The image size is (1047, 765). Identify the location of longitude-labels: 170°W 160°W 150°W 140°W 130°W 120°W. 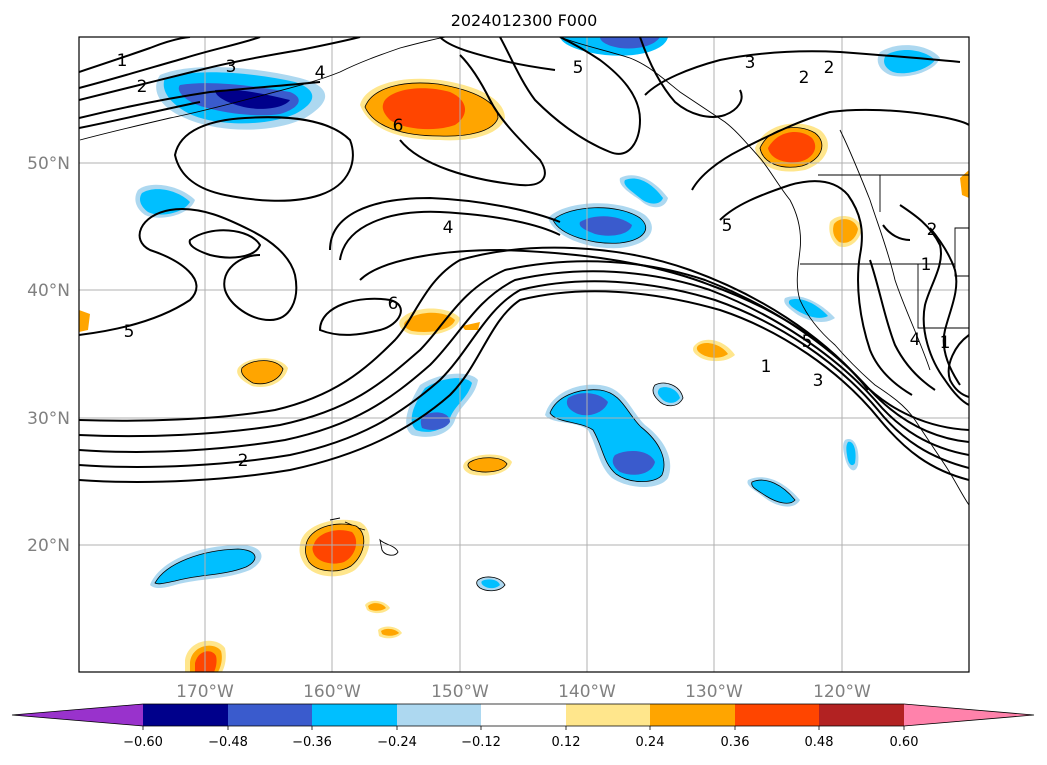
(523, 692).